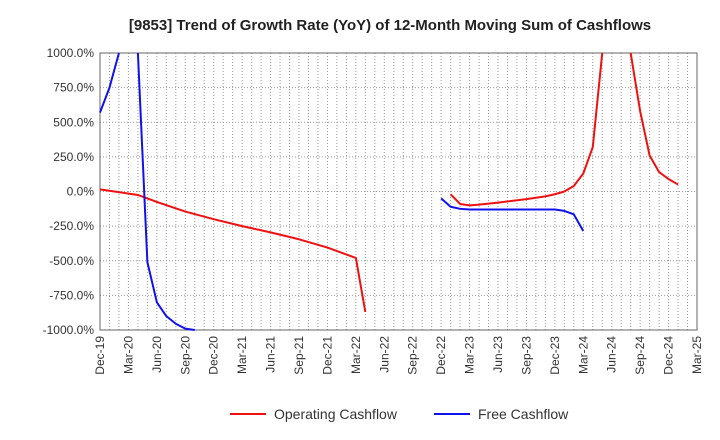 Image resolution: width=720 pixels, height=440 pixels. Describe the element at coordinates (73, 88) in the screenshot. I see `y-tick-label: 750.0%` at that location.